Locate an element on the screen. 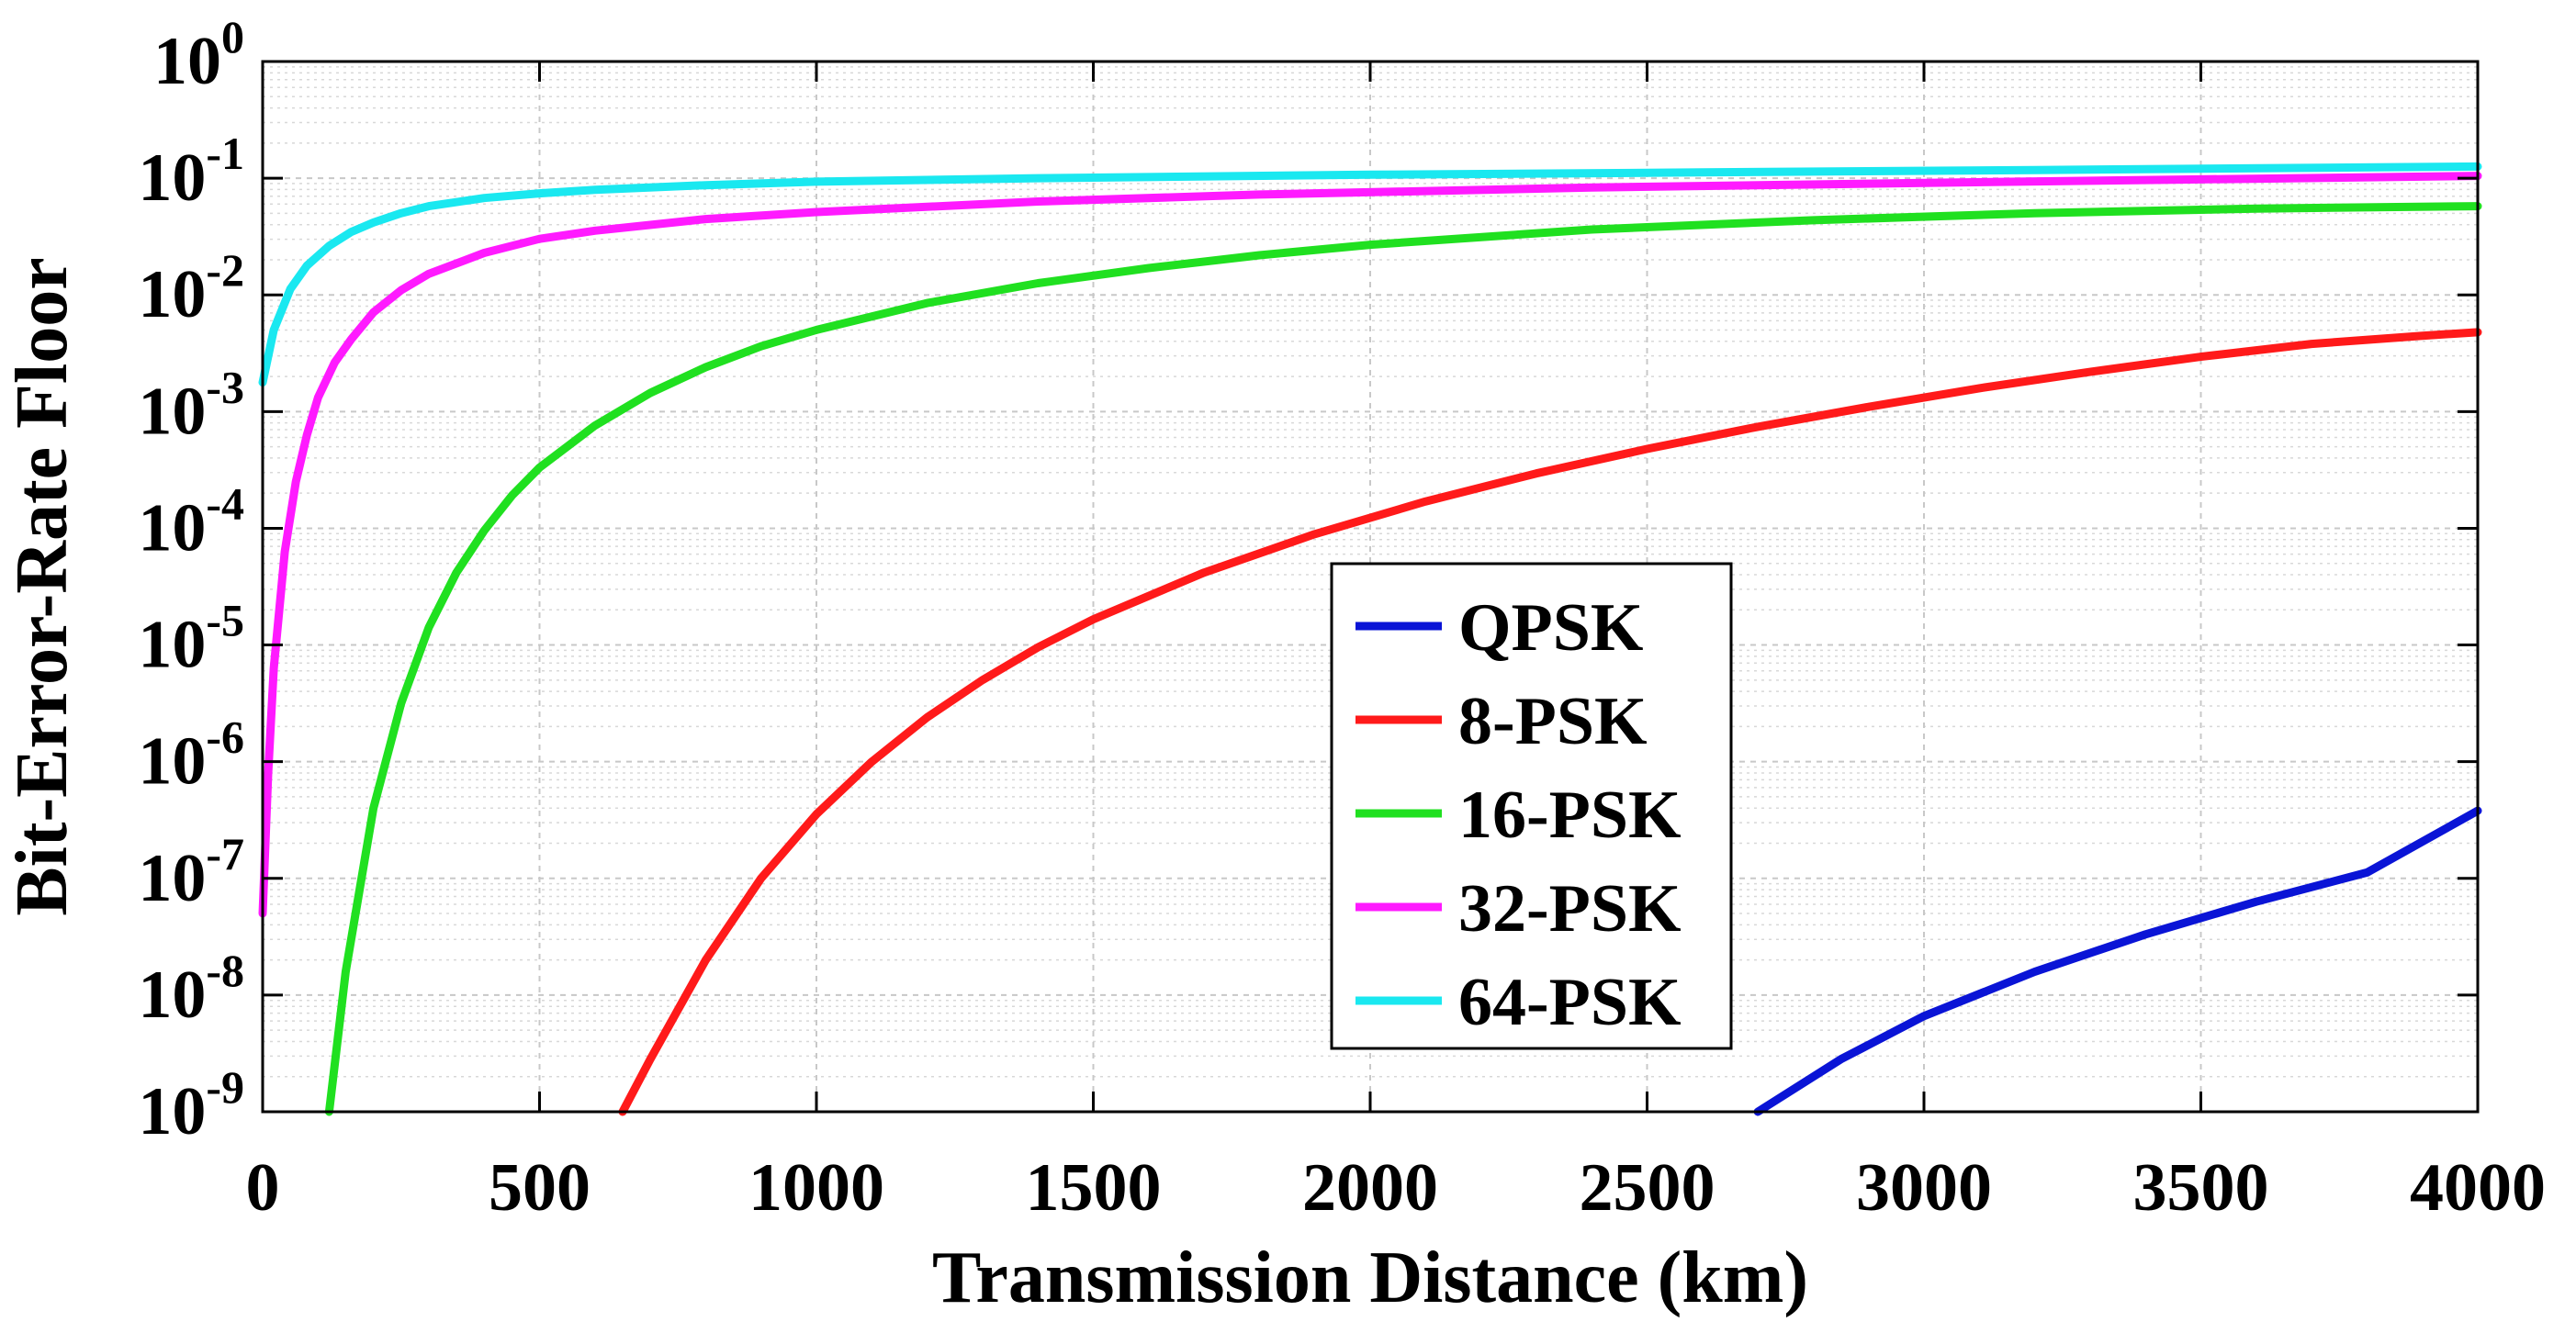 This screenshot has width=2576, height=1333. legend-label-8-psk: 8-PSK is located at coordinates (1553, 721).